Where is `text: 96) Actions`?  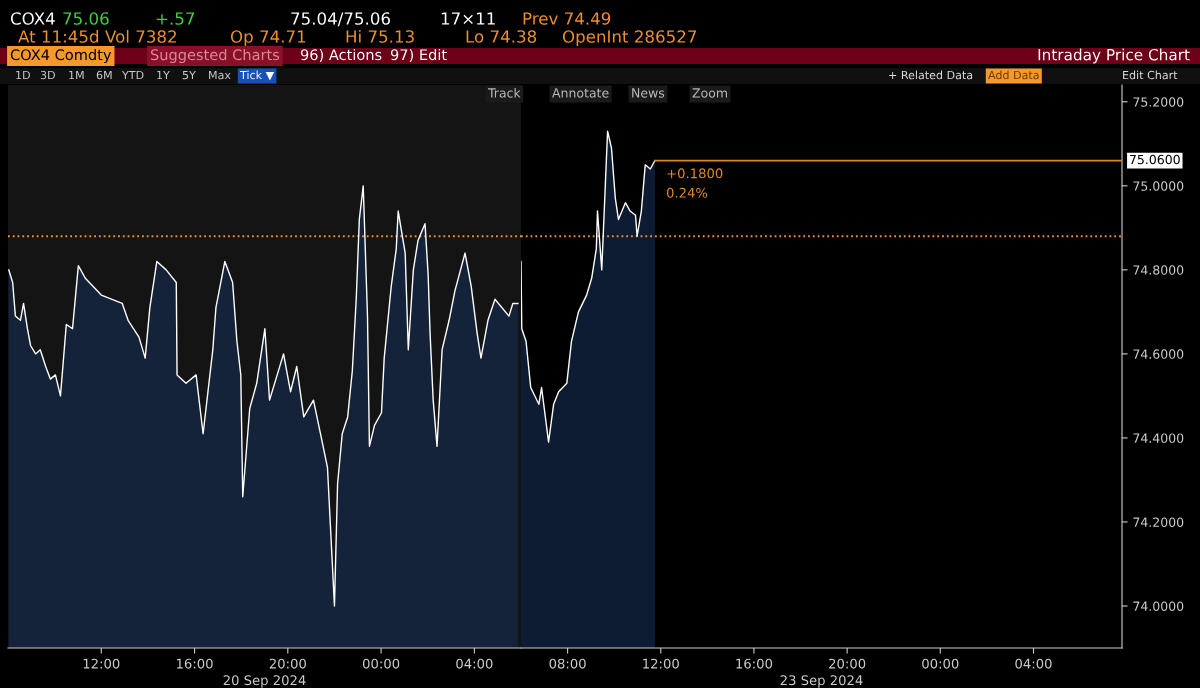 text: 96) Actions is located at coordinates (341, 55).